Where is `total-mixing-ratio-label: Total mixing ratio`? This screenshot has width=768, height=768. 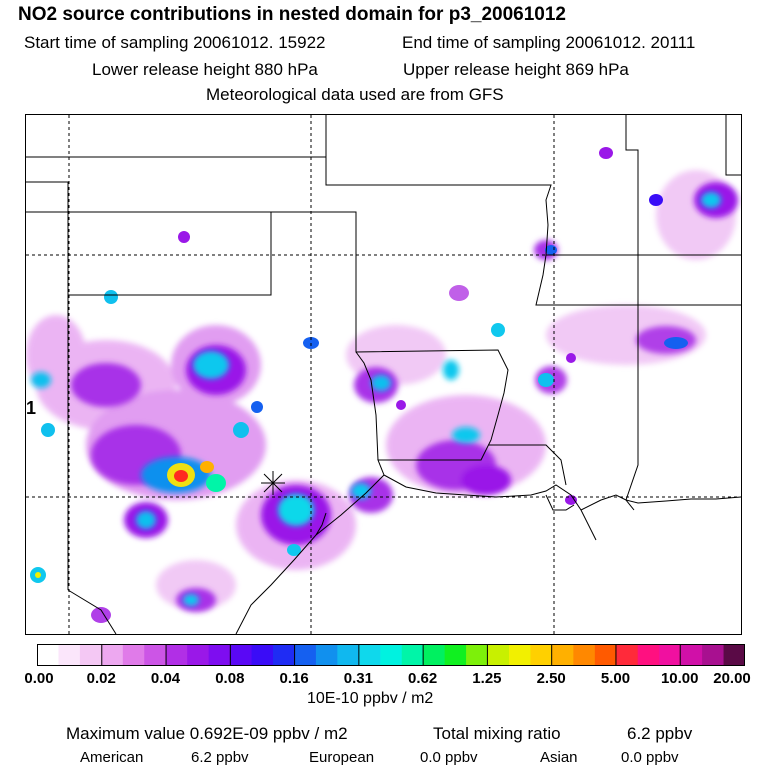
total-mixing-ratio-label: Total mixing ratio is located at coordinates (497, 733).